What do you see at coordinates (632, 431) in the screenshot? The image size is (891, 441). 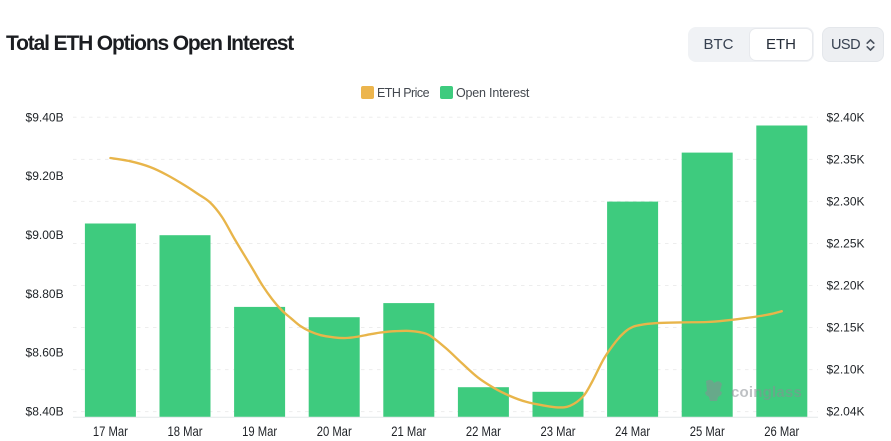 I see `svg-text: 24 Mar` at bounding box center [632, 431].